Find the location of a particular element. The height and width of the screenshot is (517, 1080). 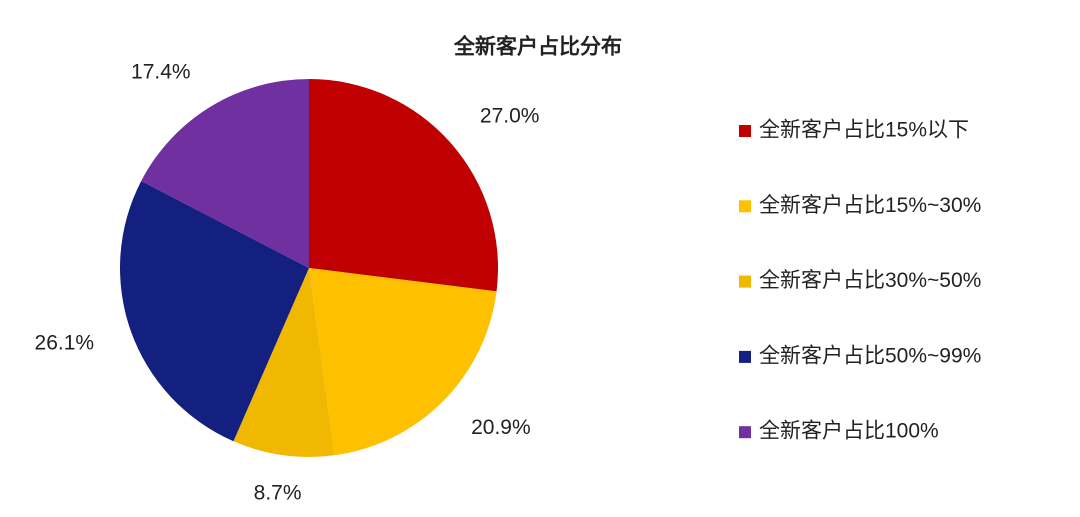

data-label: 17.4% is located at coordinates (161, 72).